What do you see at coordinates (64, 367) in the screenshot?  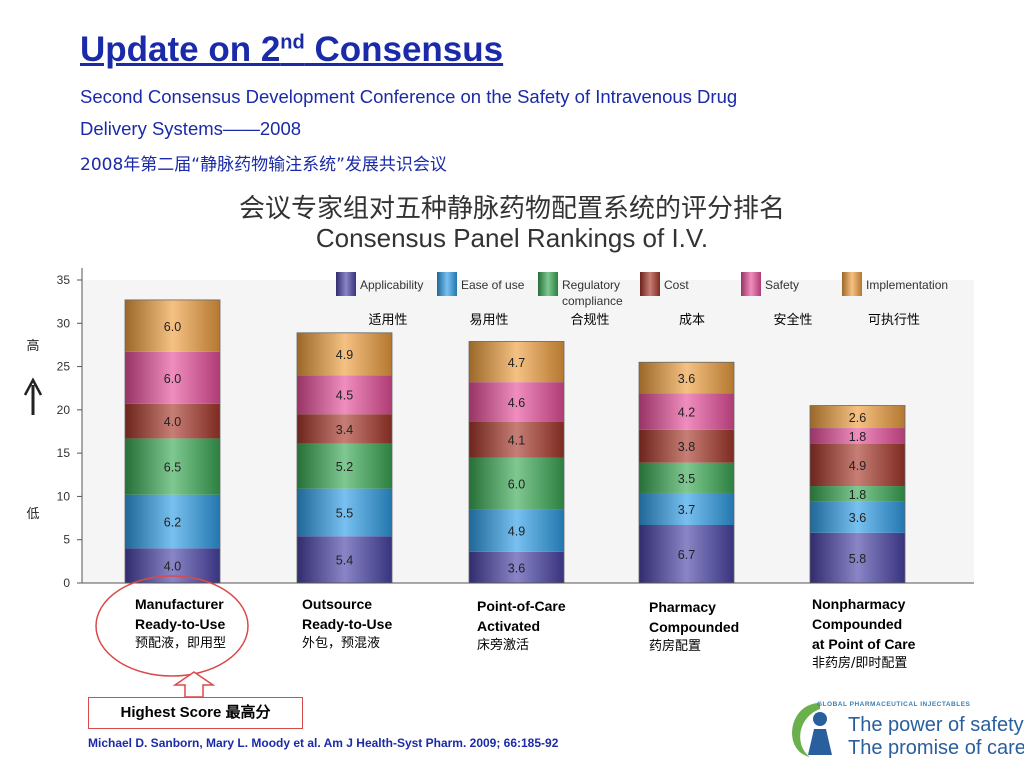 I see `y-tick-label: 25` at bounding box center [64, 367].